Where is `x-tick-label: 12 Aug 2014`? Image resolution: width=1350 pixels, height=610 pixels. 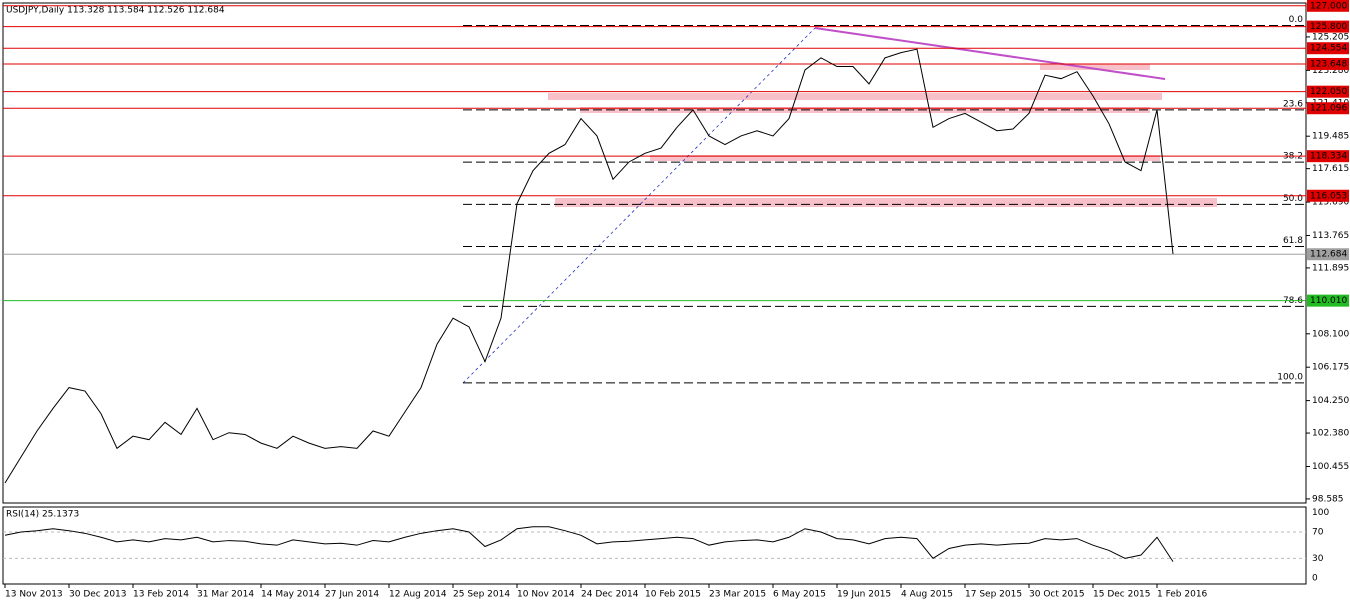 x-tick-label: 12 Aug 2014 is located at coordinates (418, 595).